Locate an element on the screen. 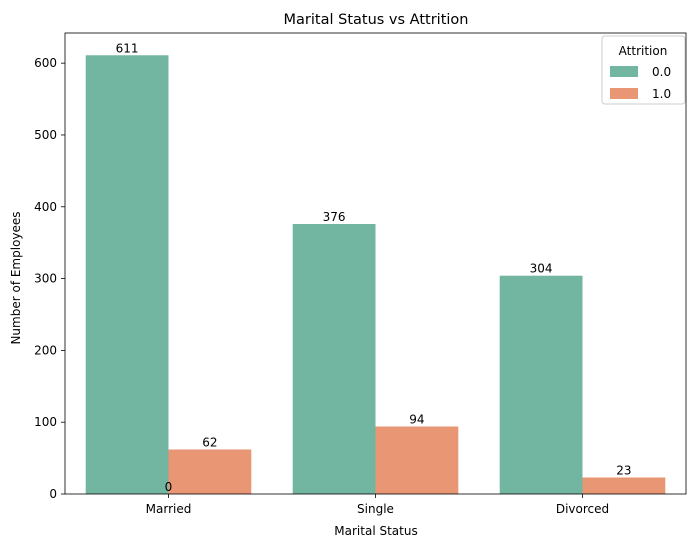 This screenshot has height=551, width=695. data-label-divorced-series-0: 304 is located at coordinates (541, 269).